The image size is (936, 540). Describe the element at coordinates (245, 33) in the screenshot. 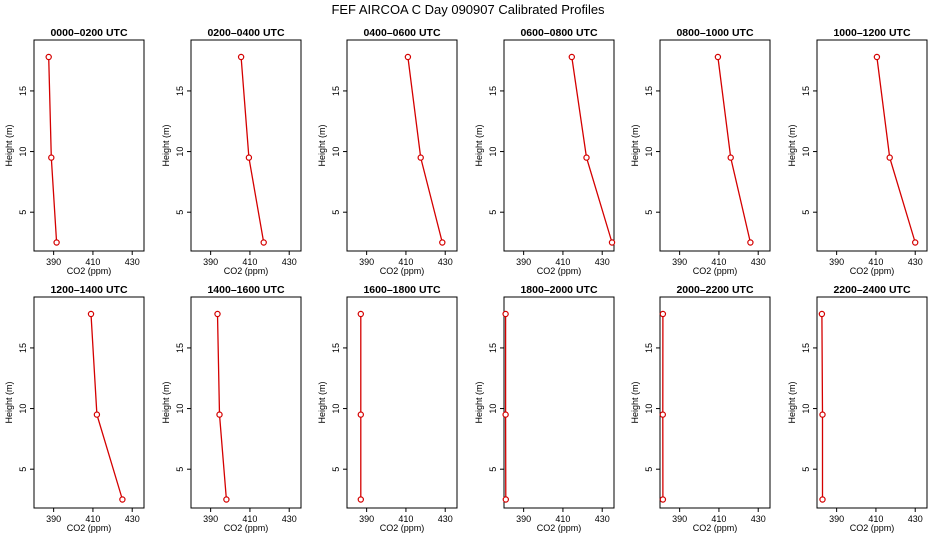

I see `panel-title: 0200–0400 UTC` at that location.